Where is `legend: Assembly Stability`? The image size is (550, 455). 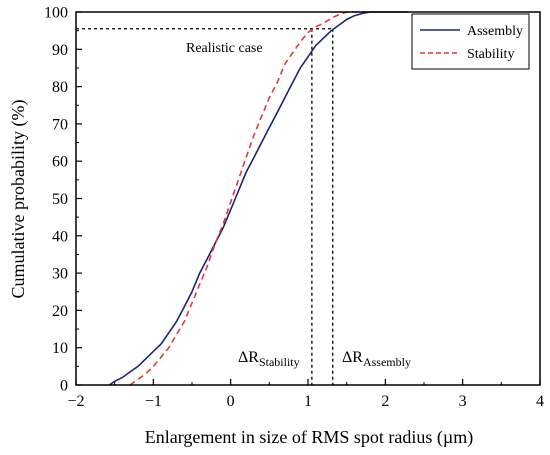 legend: Assembly Stability is located at coordinates (470, 41).